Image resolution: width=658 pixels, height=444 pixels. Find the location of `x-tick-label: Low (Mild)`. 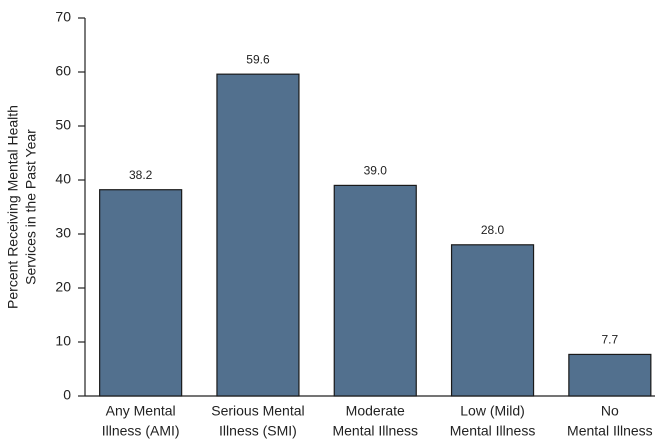

x-tick-label: Low (Mild) is located at coordinates (492, 411).